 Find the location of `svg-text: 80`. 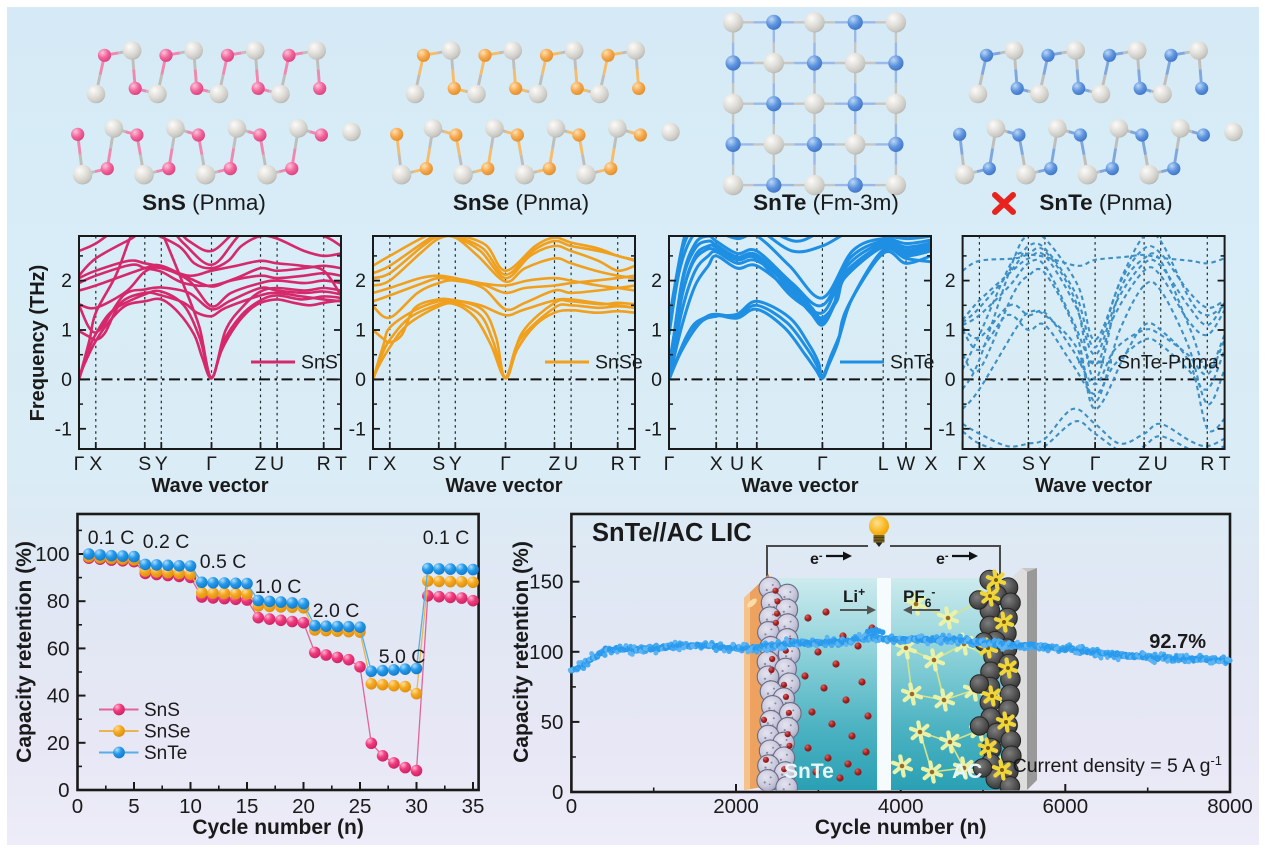

svg-text: 80 is located at coordinates (58, 601).